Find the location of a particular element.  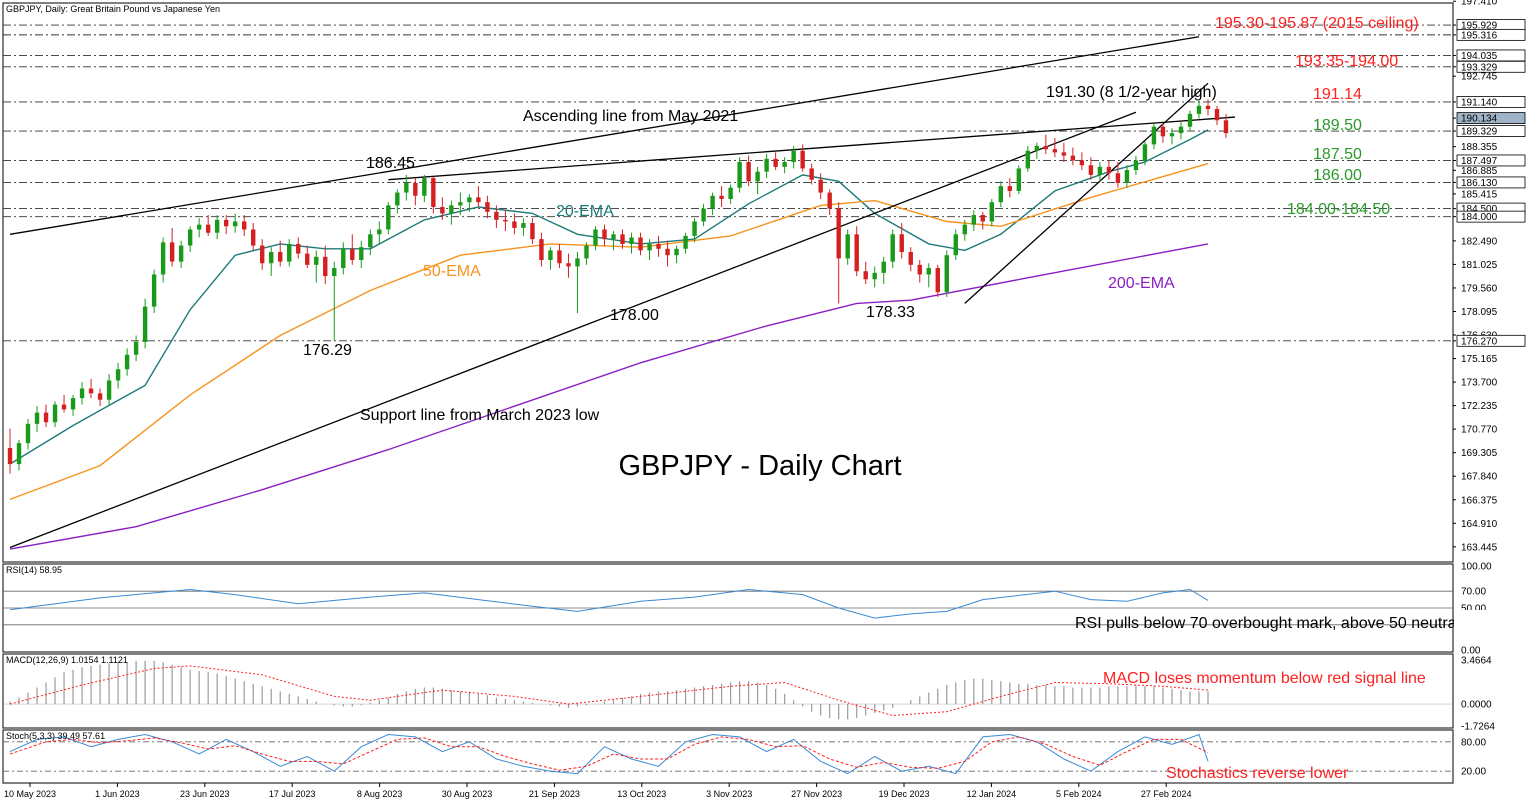

y-tick-label-15: 184.000 is located at coordinates (1479, 217).